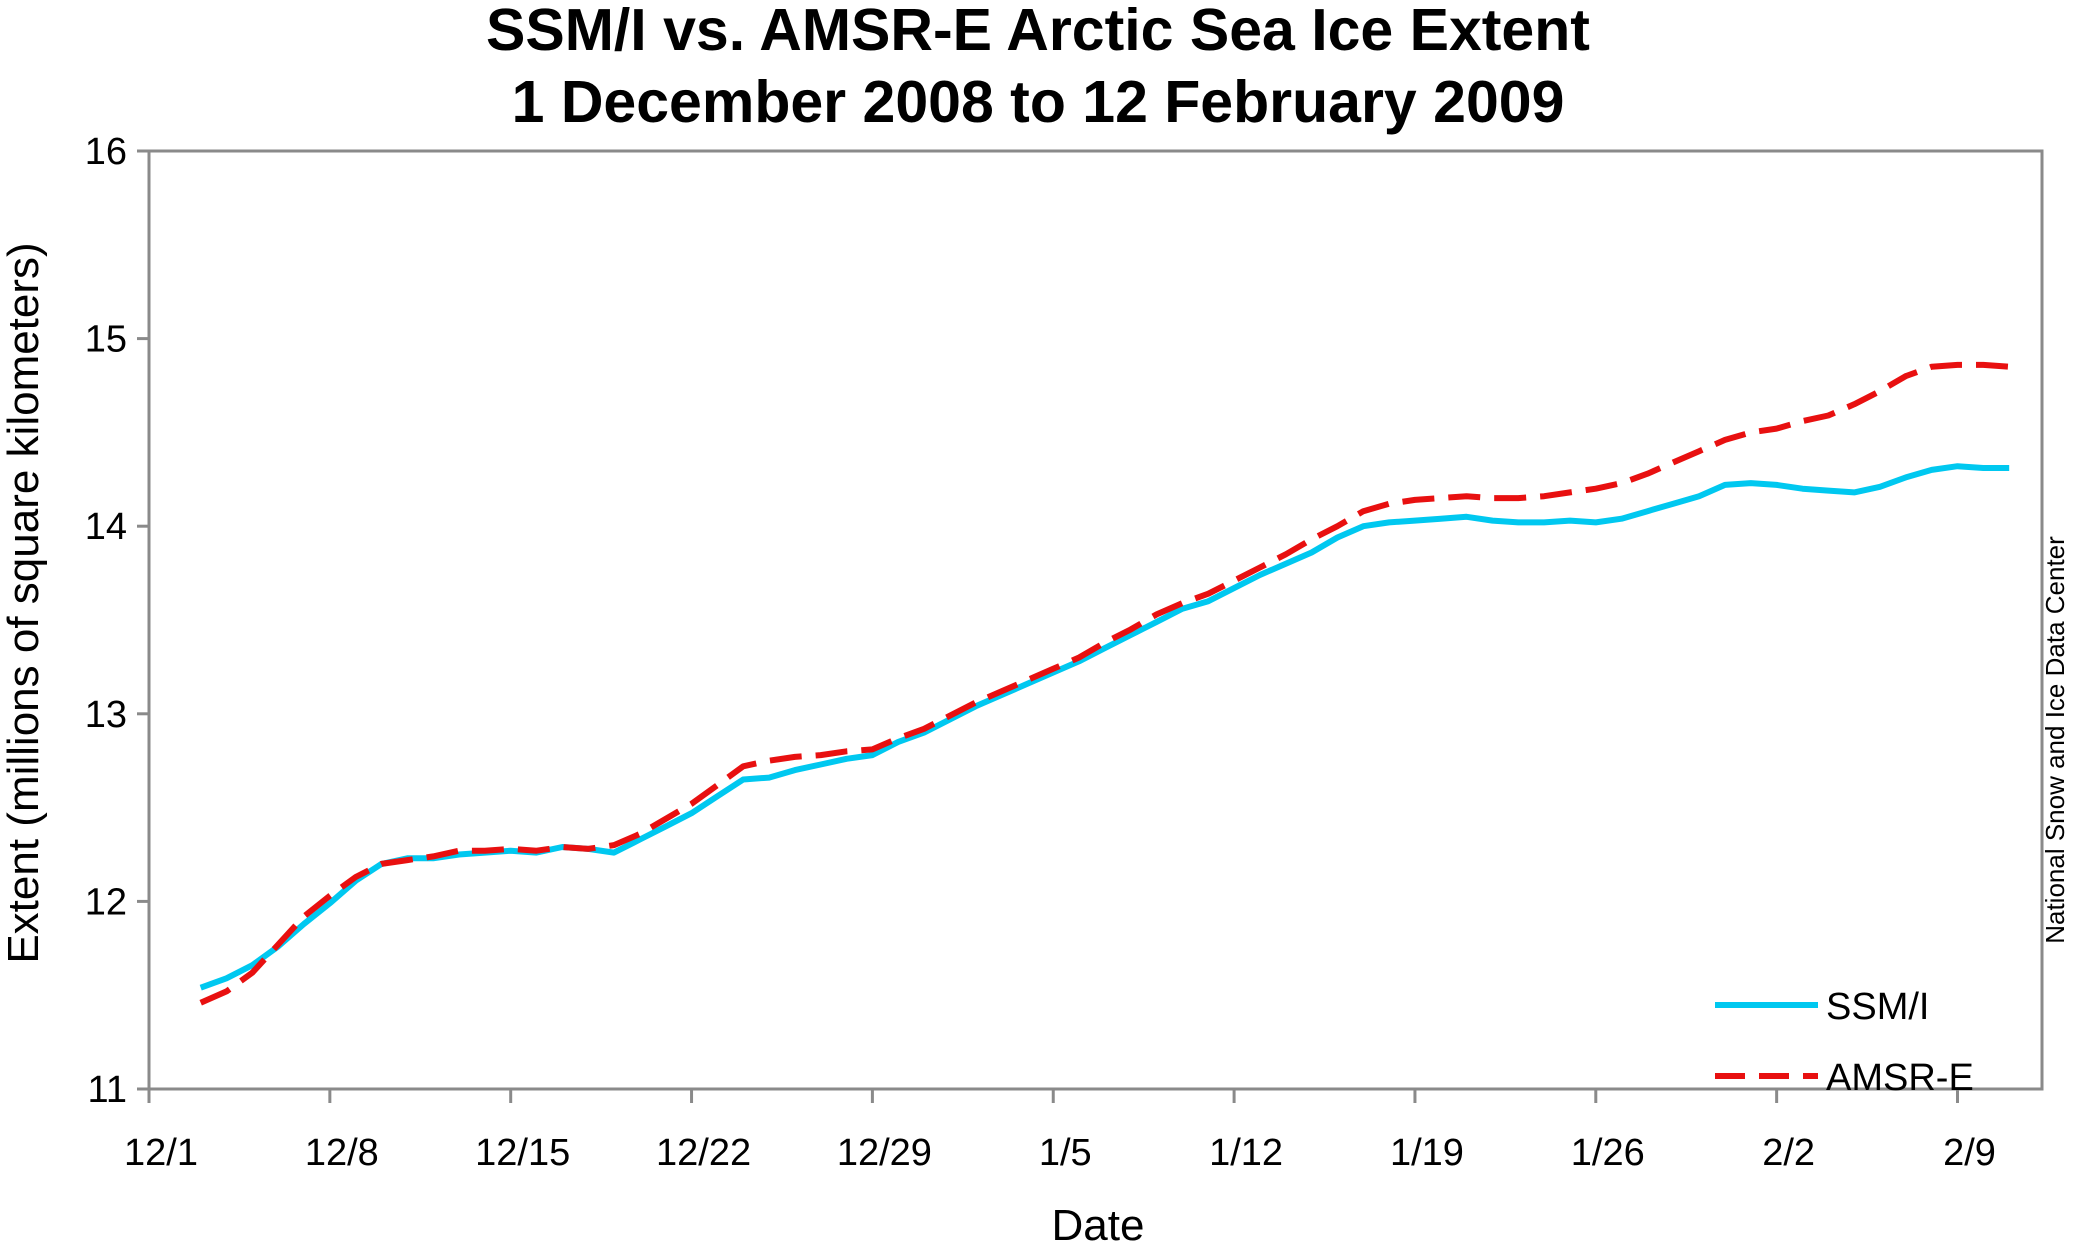 This screenshot has width=2077, height=1245. I want to click on x-tick-label: 1/12, so click(1246, 1153).